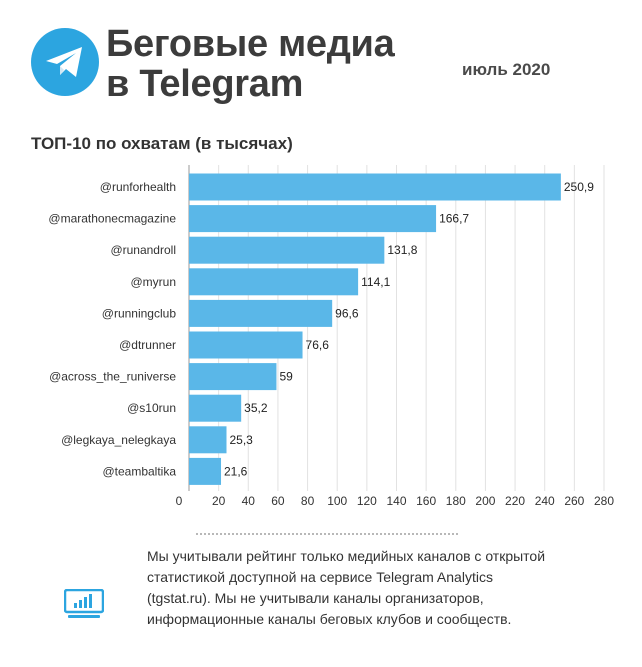 The image size is (642, 667). I want to click on chart-title: ТОП-10 по охватам (в тысячах), so click(162, 143).